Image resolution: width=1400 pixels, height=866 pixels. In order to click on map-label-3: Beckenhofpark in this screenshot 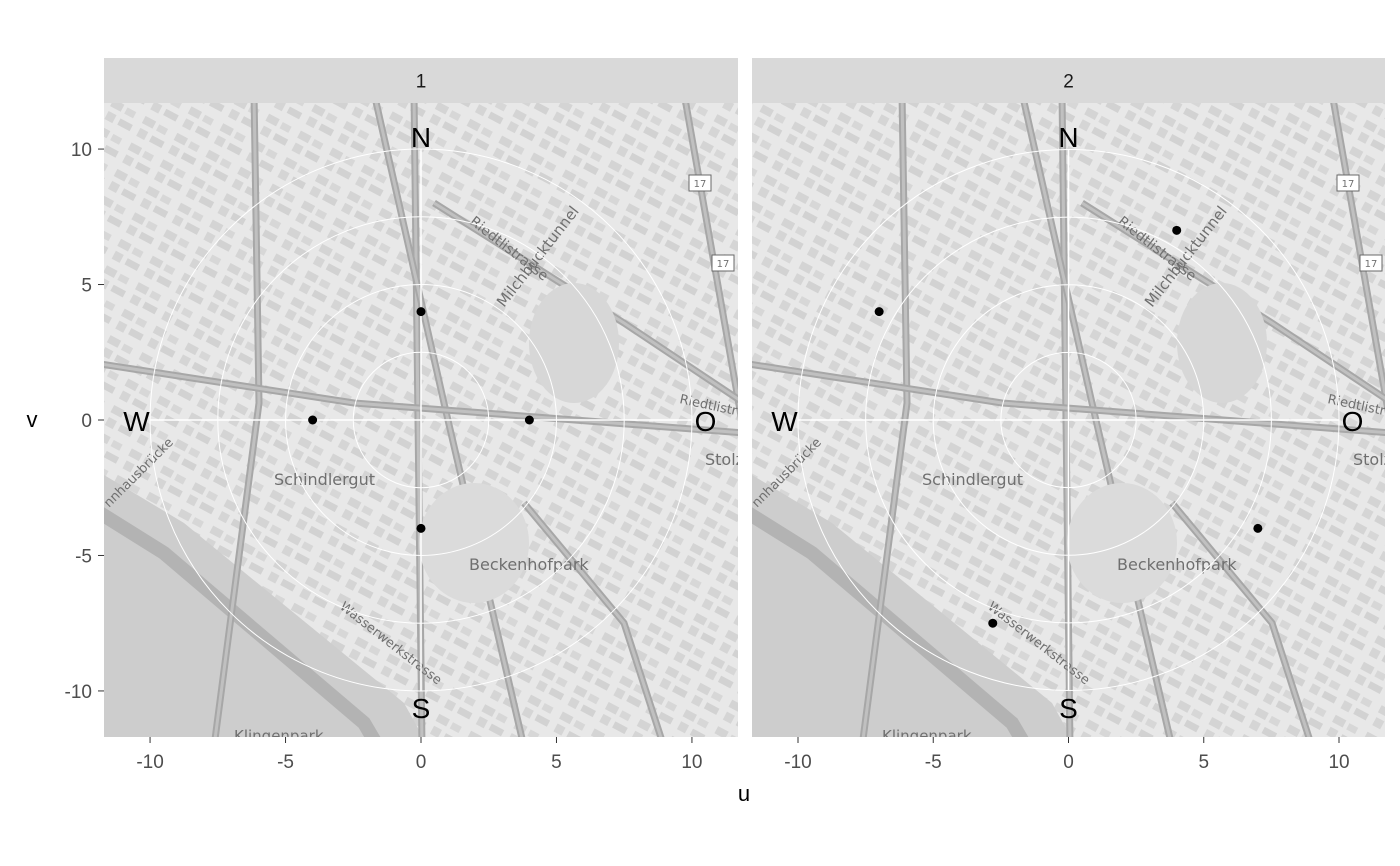, I will do `click(1177, 564)`.